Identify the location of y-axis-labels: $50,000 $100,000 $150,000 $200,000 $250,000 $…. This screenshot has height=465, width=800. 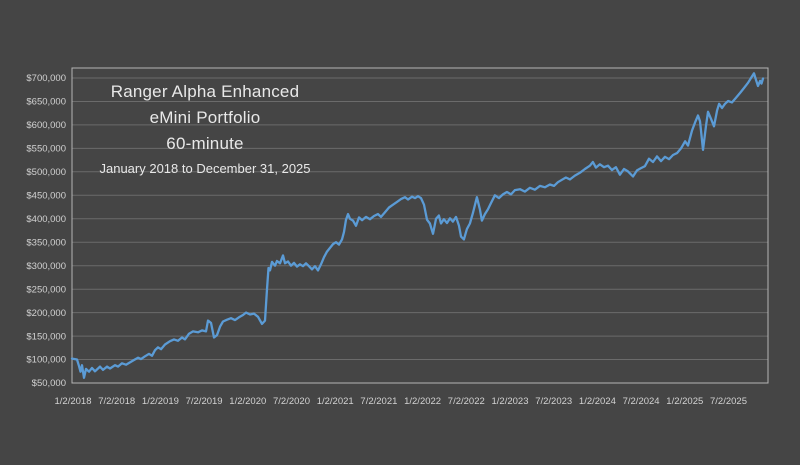
(46, 231).